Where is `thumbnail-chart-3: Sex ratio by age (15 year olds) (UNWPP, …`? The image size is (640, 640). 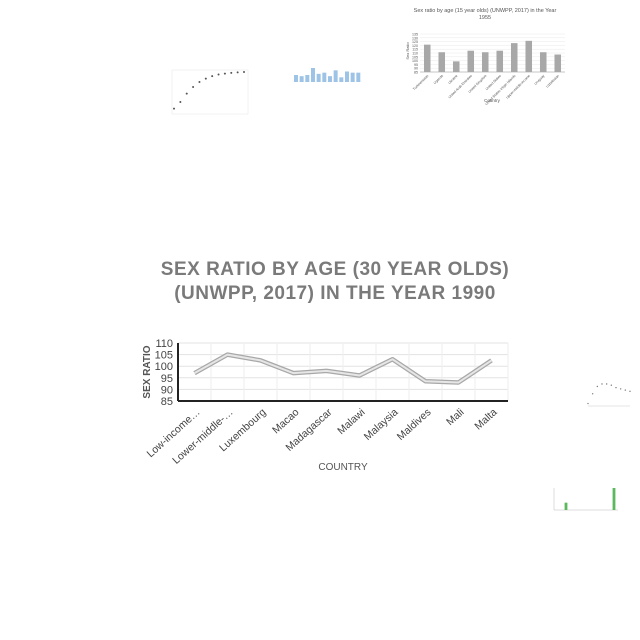
thumbnail-chart-3: Sex ratio by age (15 year olds) (UNWPP, … is located at coordinates (485, 56).